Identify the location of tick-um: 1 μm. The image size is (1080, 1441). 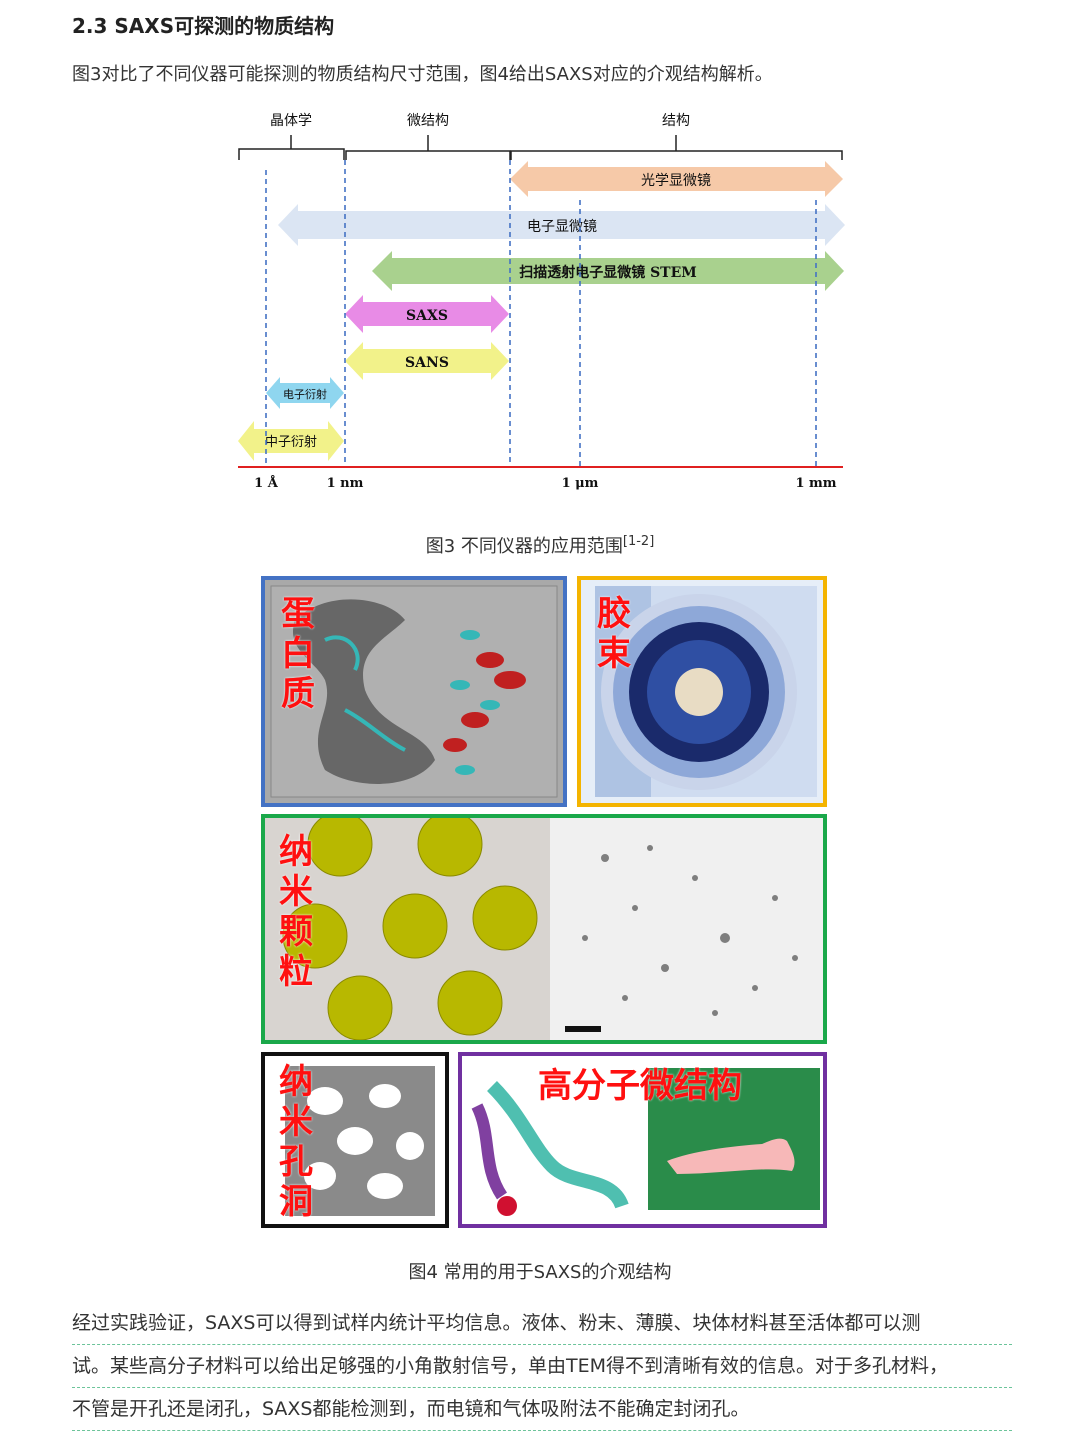
(580, 483).